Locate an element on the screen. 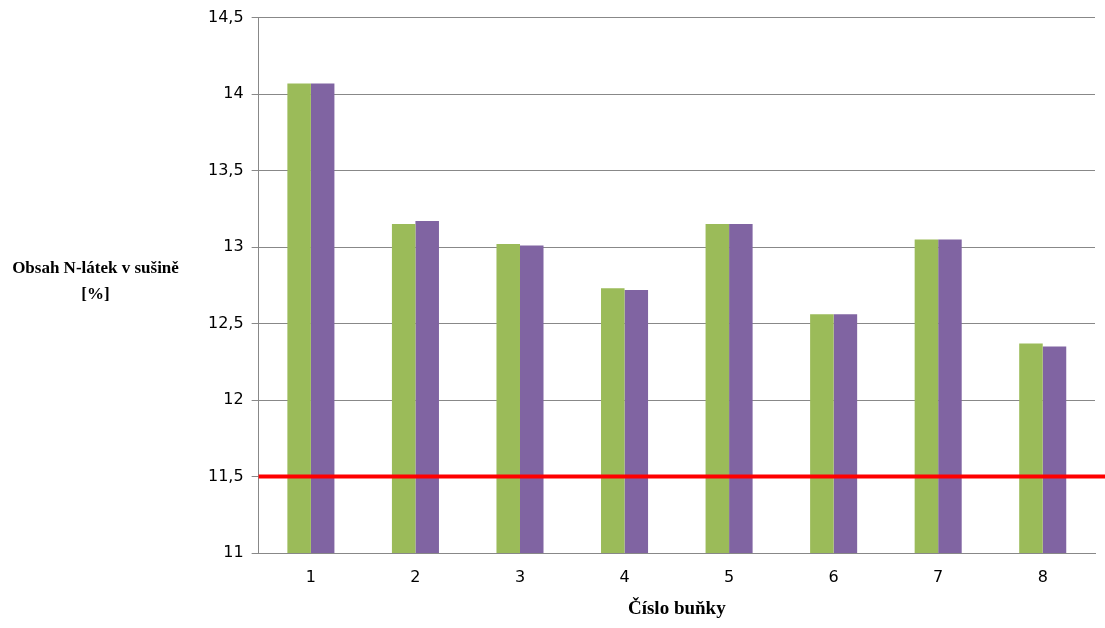 Image resolution: width=1105 pixels, height=628 pixels. y-axis-title: Obsah N-látek v sušině [%] is located at coordinates (95, 281).